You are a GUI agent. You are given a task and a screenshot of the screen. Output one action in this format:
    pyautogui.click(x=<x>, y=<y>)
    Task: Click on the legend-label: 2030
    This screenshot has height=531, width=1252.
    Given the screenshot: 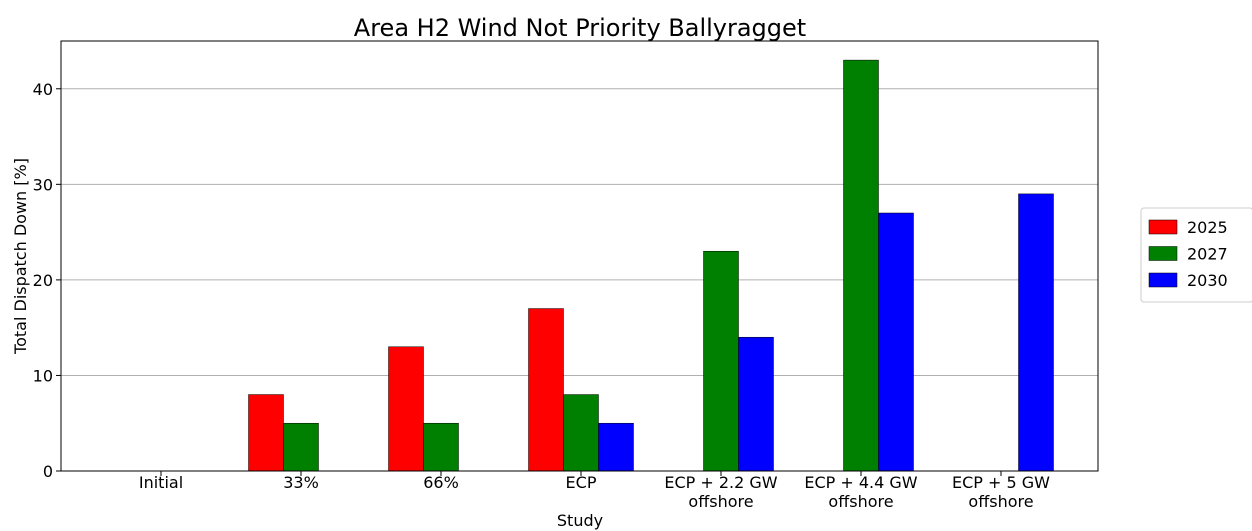 What is the action you would take?
    pyautogui.click(x=1207, y=280)
    